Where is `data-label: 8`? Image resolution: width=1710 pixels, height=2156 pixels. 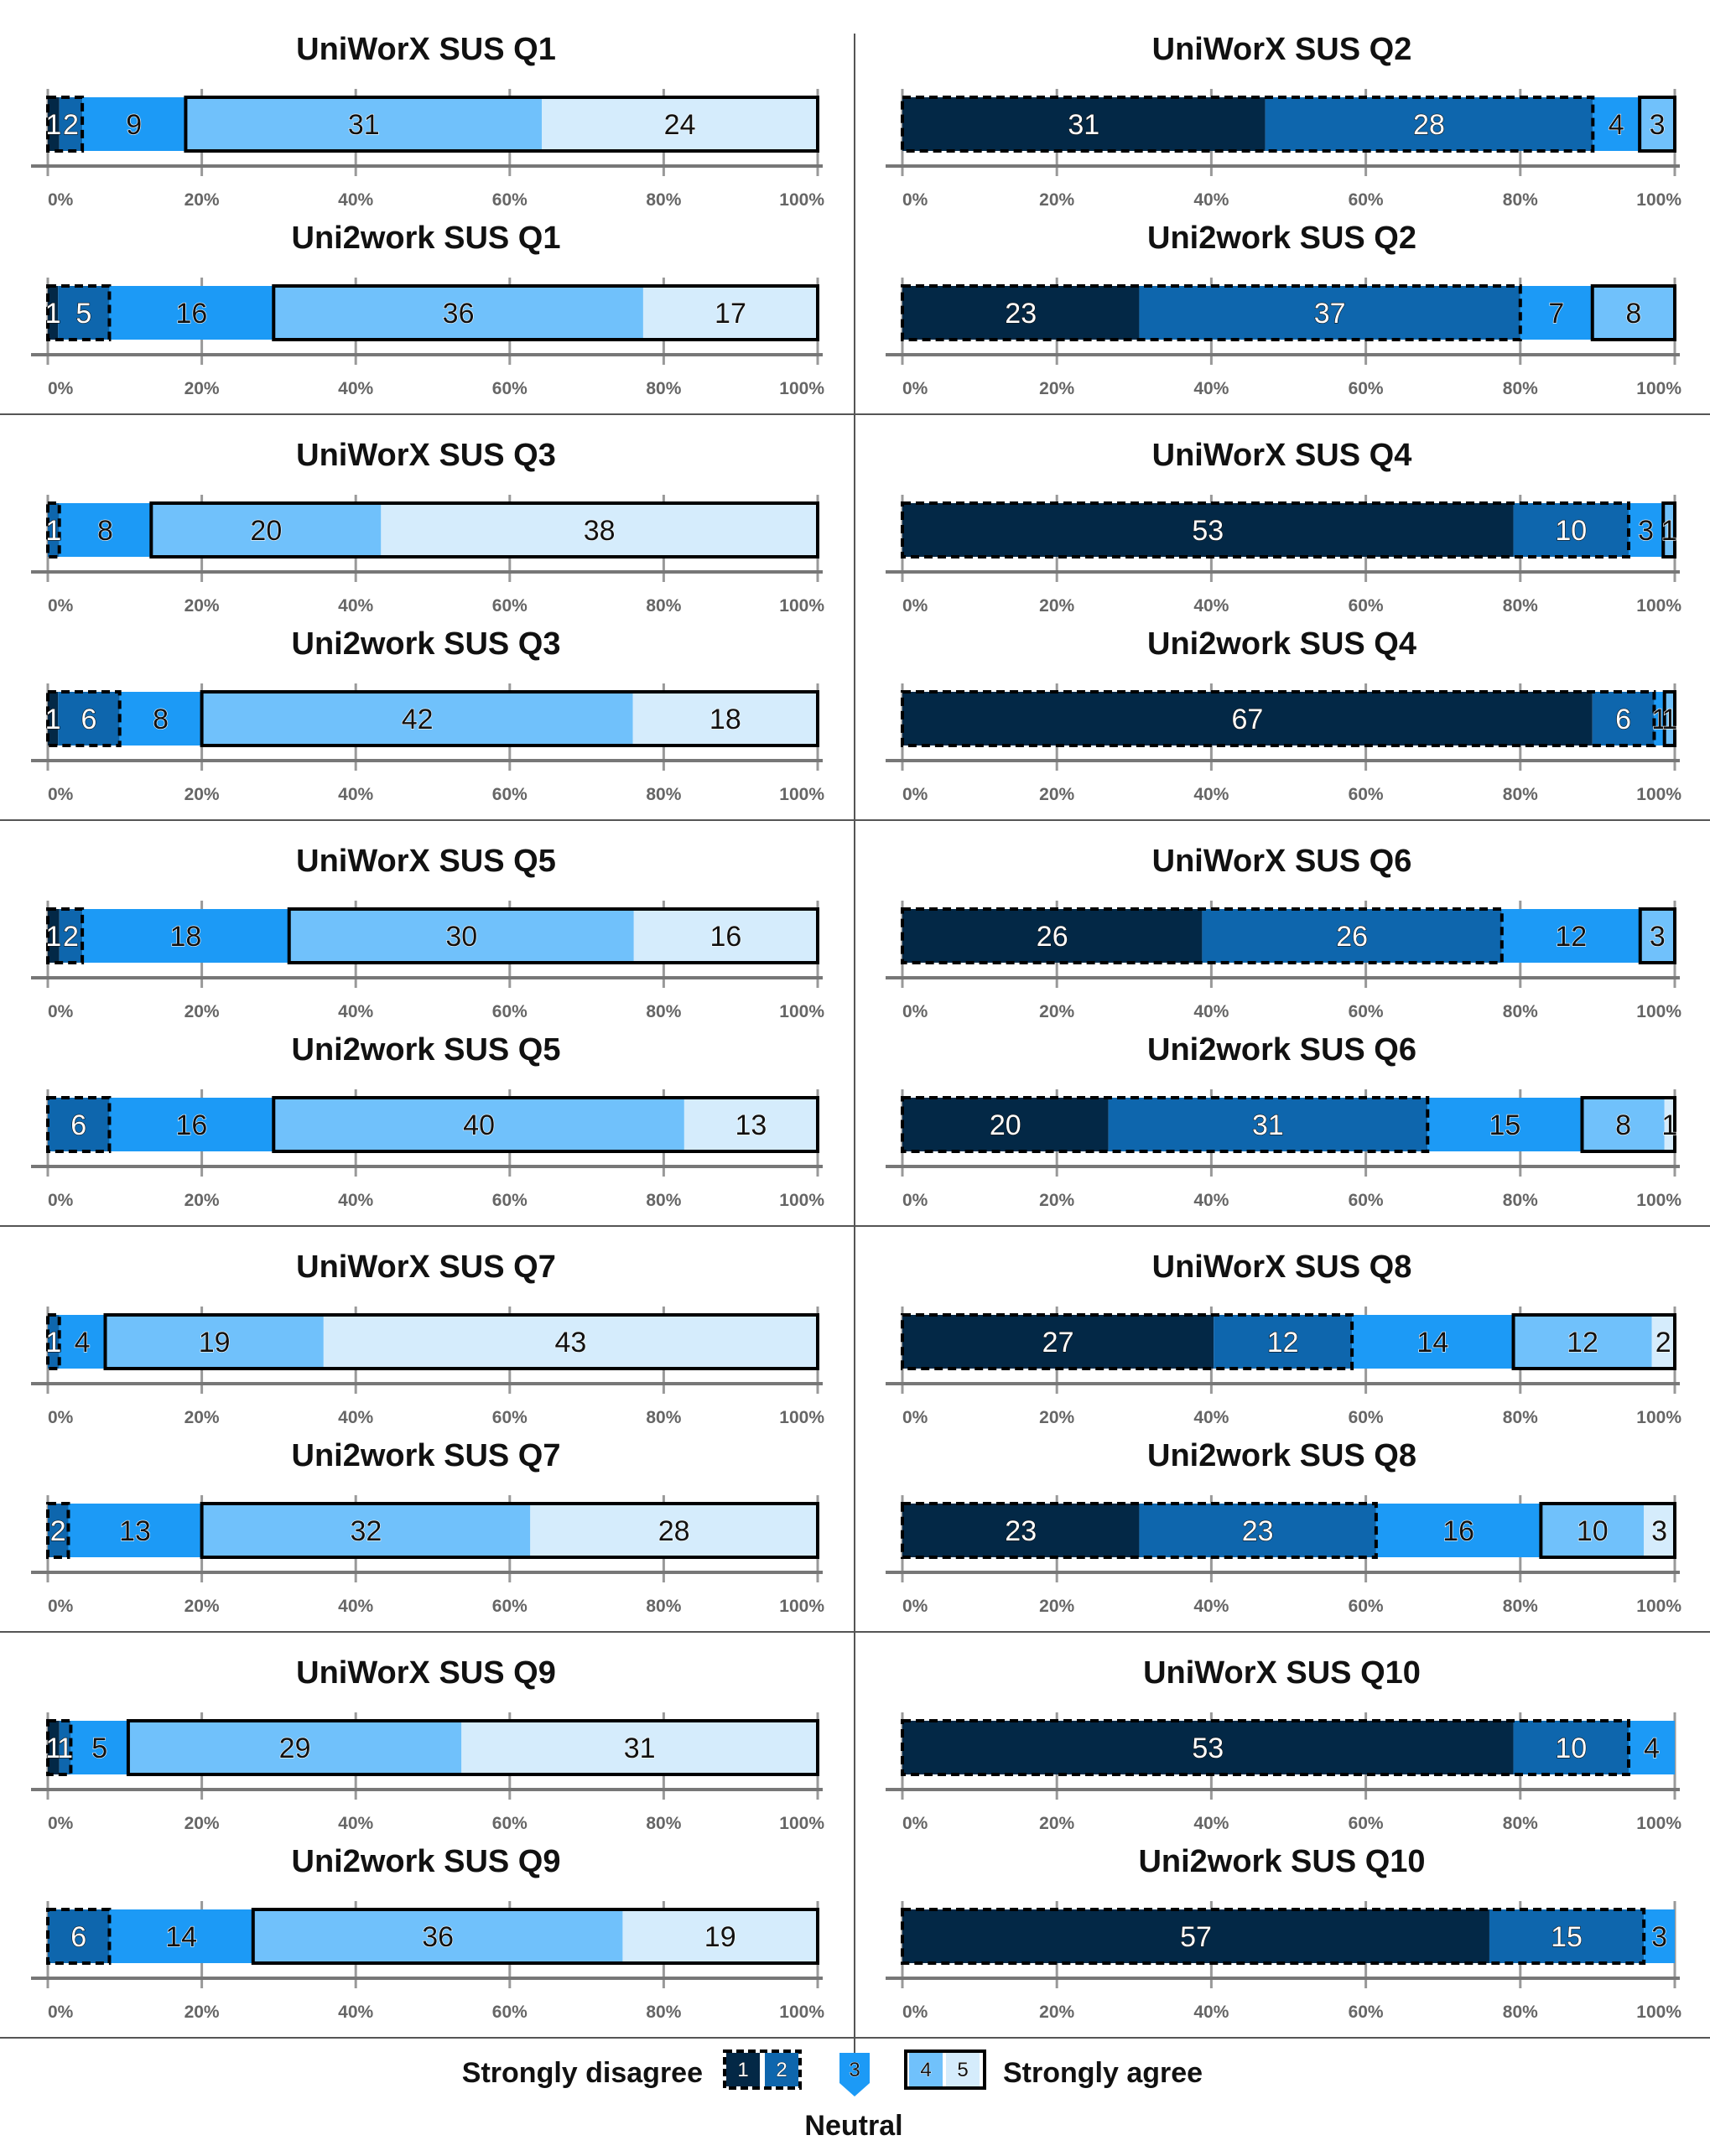
data-label: 8 is located at coordinates (161, 719).